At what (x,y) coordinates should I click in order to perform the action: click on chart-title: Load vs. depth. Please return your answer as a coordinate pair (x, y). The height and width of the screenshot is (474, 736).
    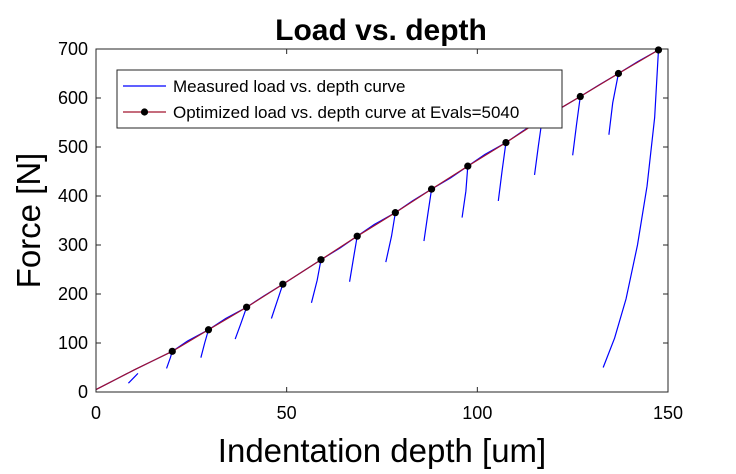
    Looking at the image, I should click on (381, 30).